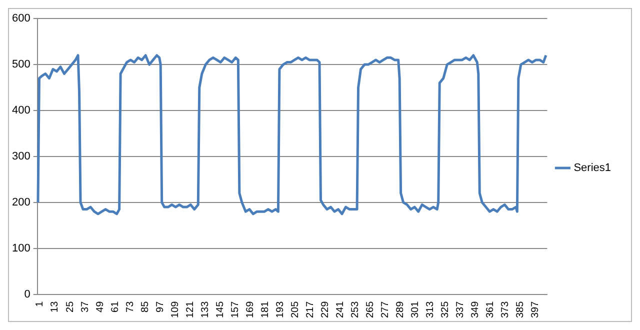  Describe the element at coordinates (21, 64) in the screenshot. I see `y-tick-label: 500` at that location.